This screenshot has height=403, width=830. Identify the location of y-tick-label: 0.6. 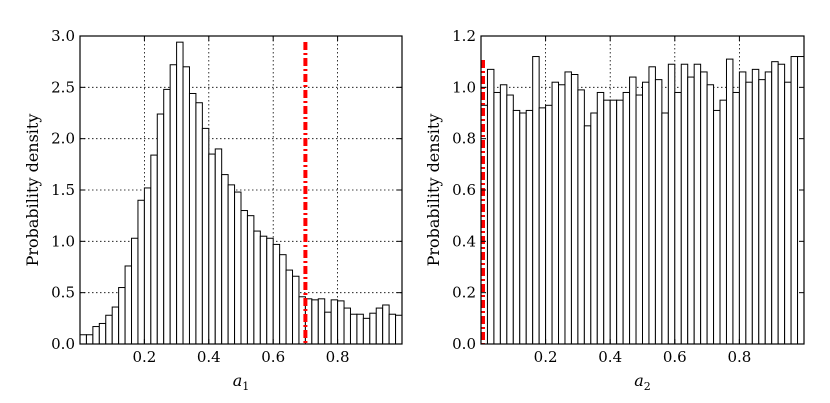
(464, 190).